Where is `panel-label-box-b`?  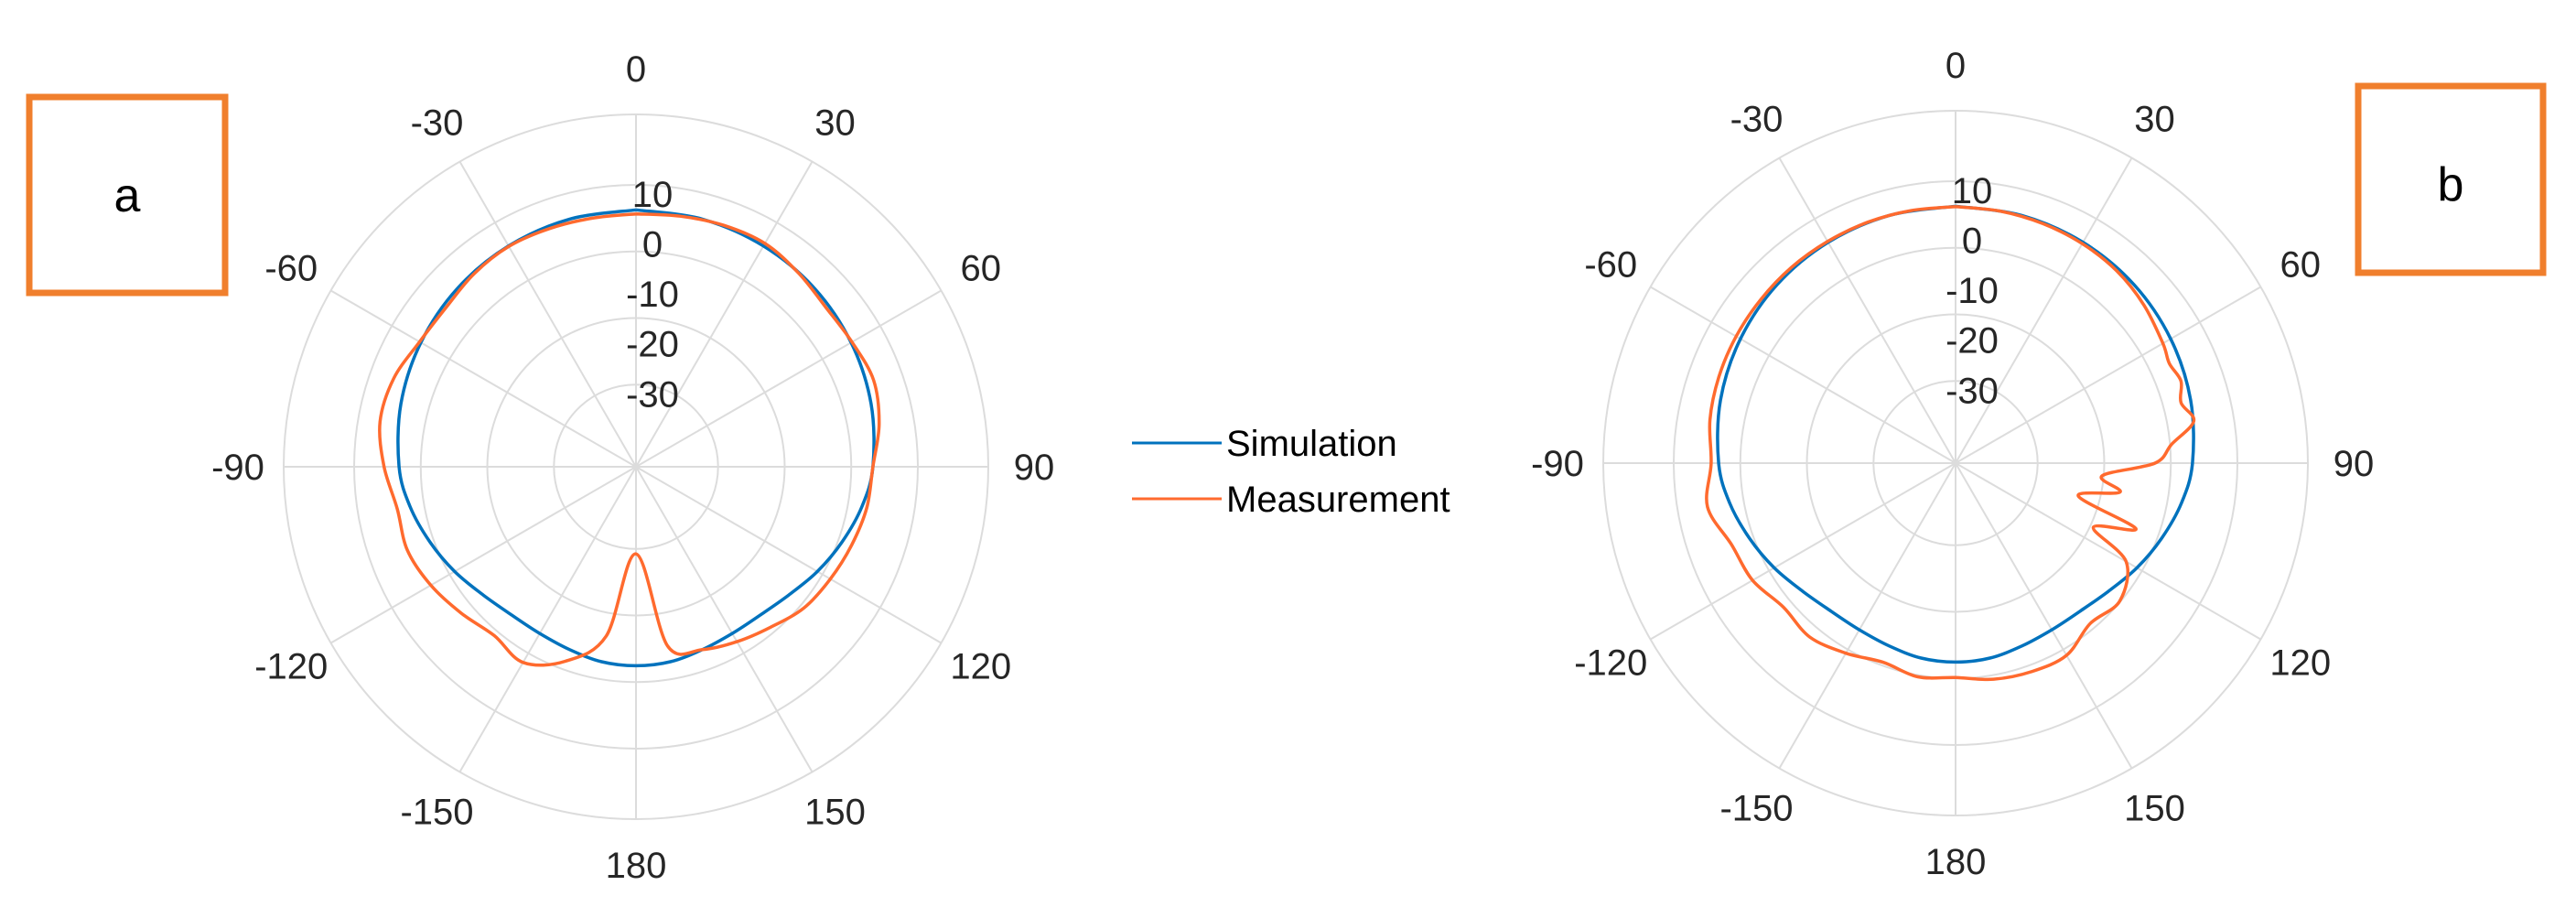 panel-label-box-b is located at coordinates (2451, 179).